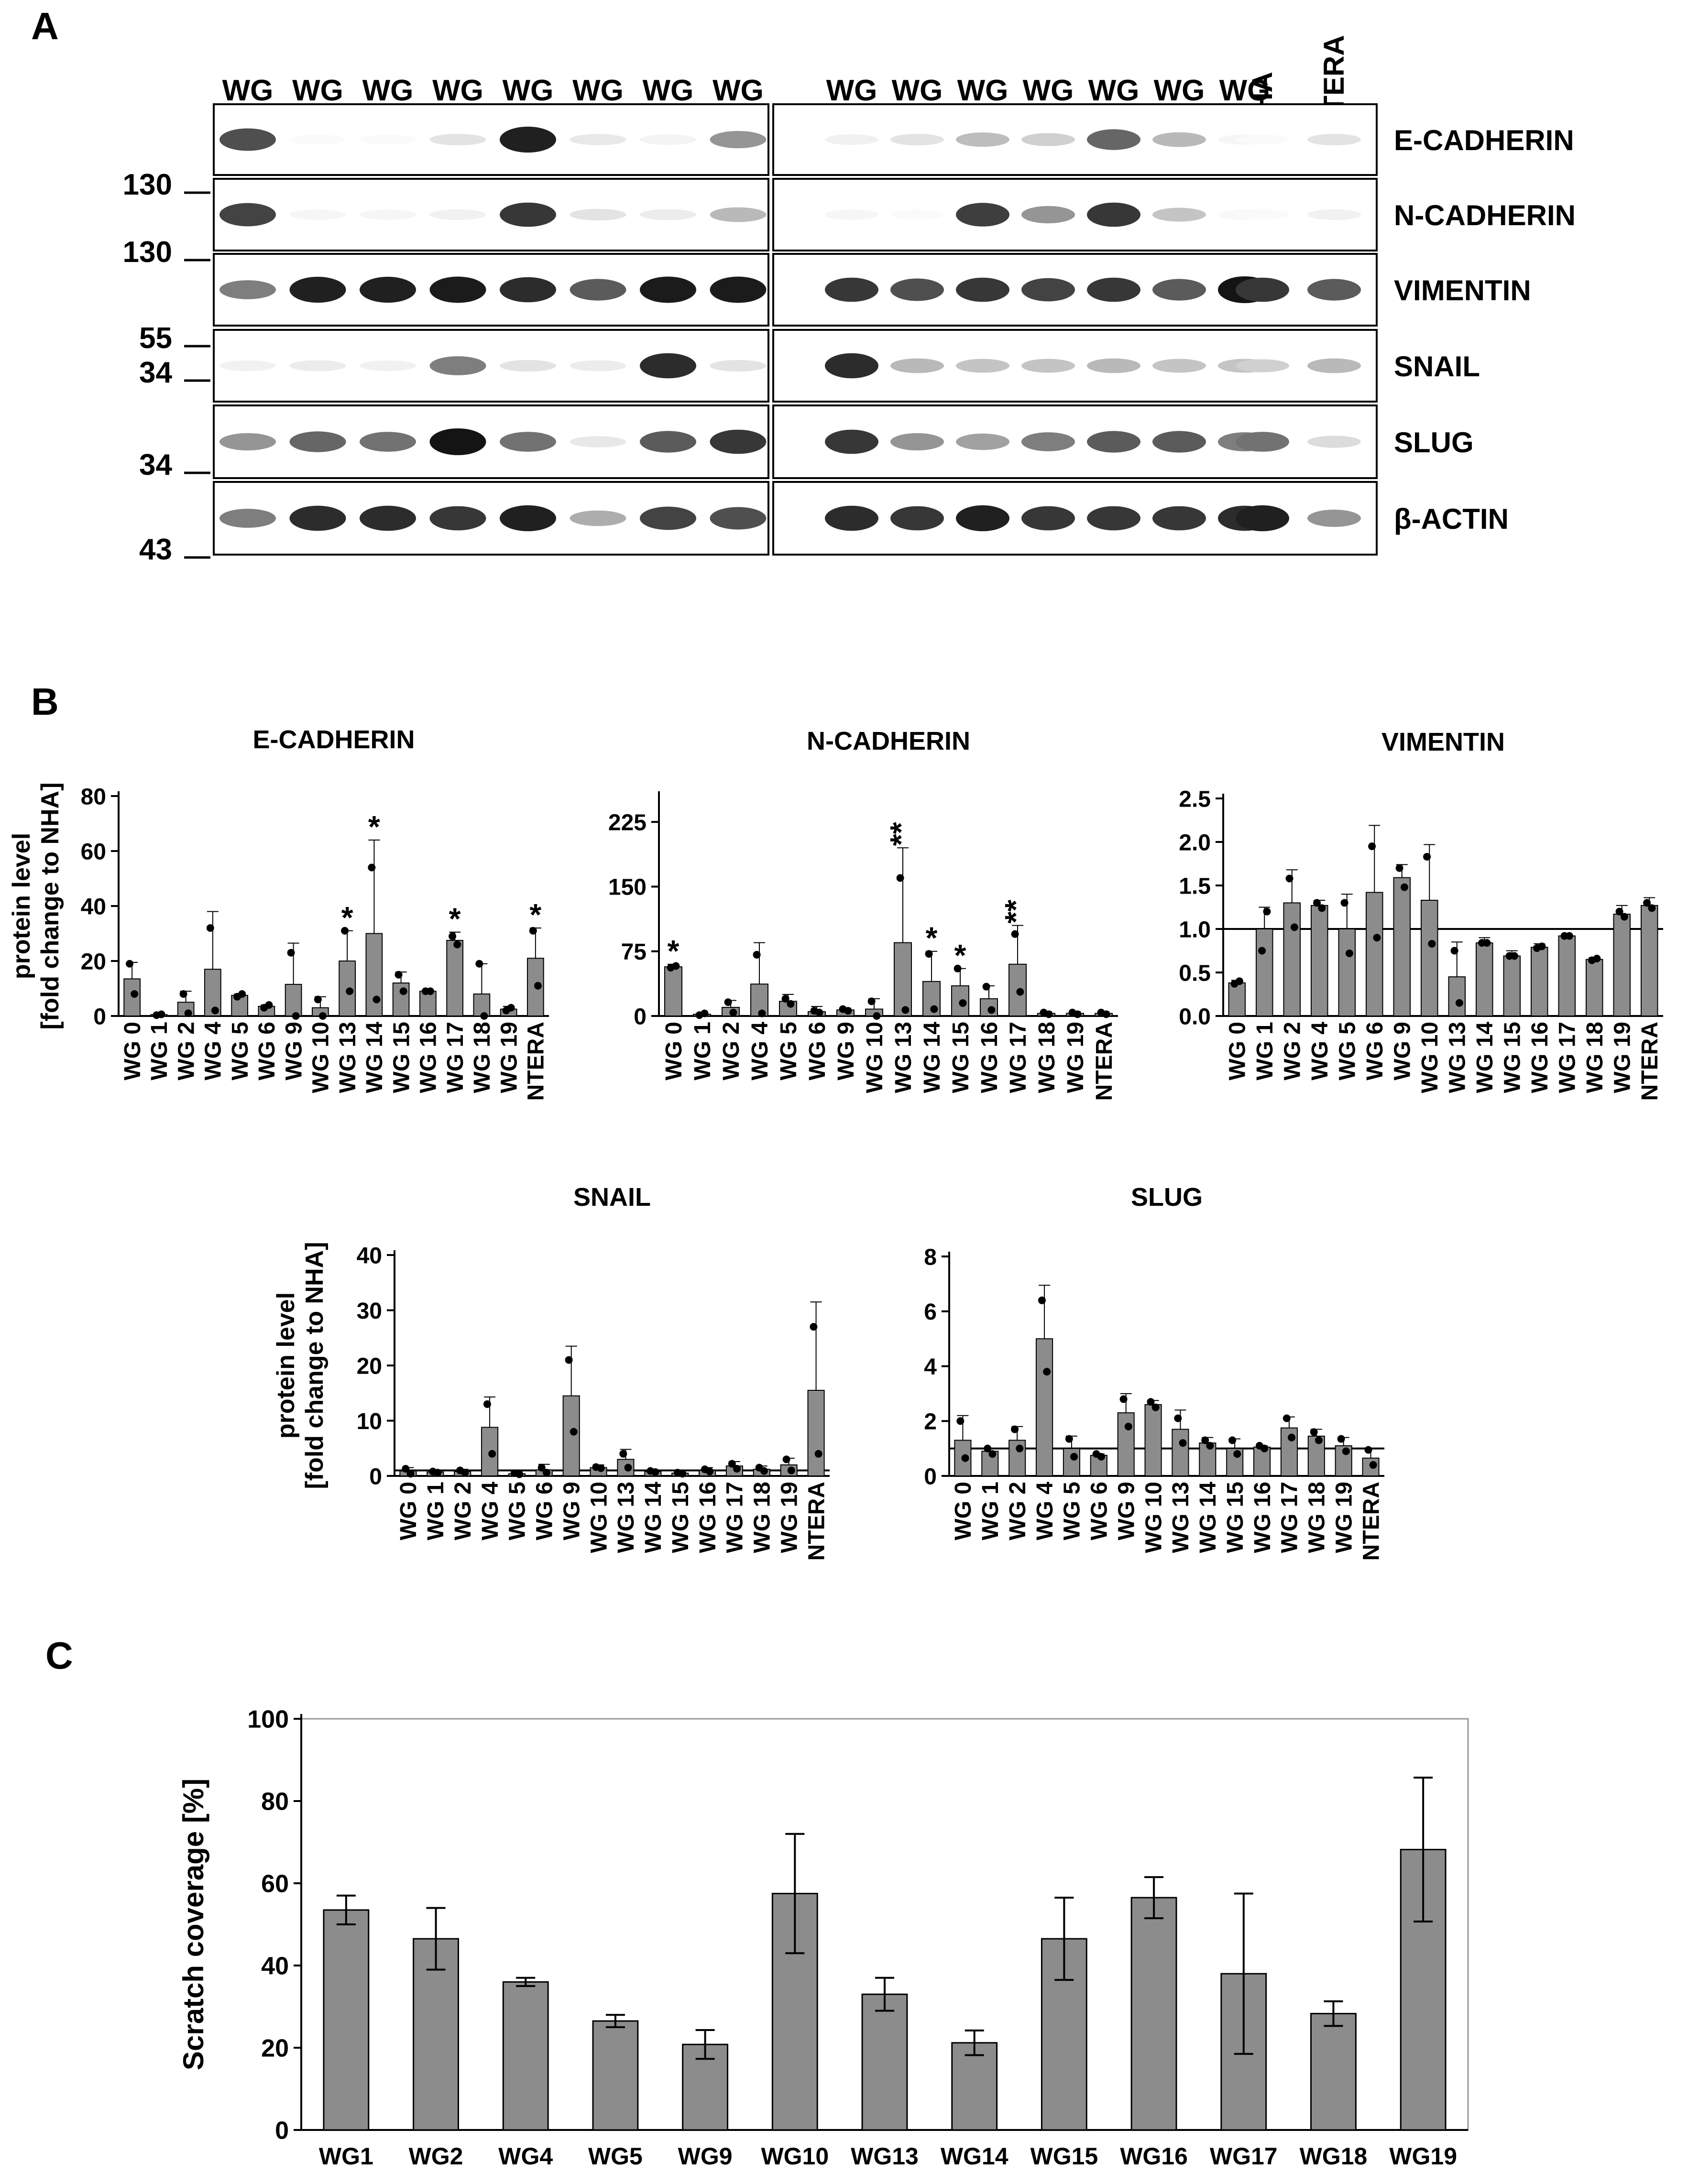 This screenshot has height=2184, width=1688. I want to click on panel-label-a: A, so click(45, 26).